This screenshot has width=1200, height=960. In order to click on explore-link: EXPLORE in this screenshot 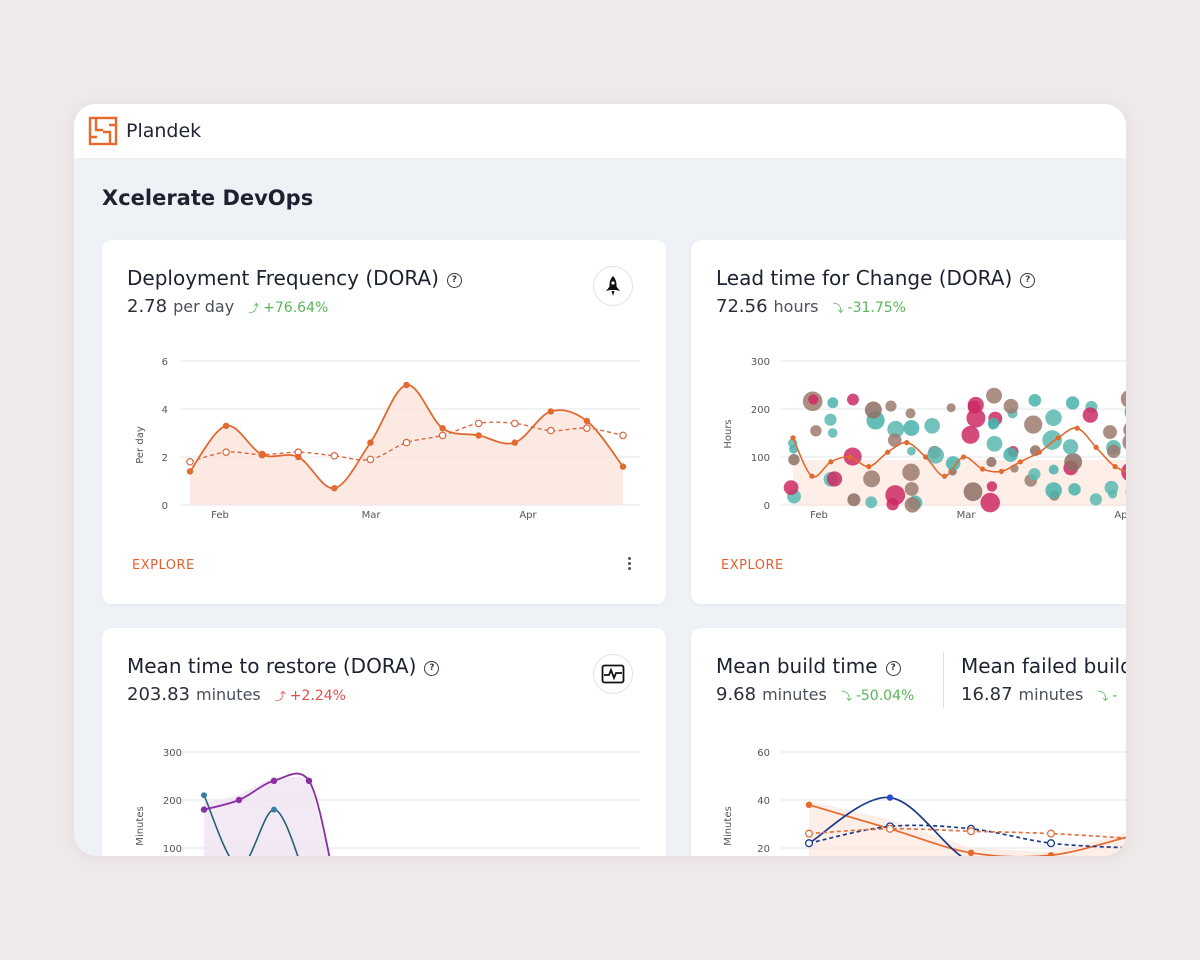, I will do `click(752, 565)`.